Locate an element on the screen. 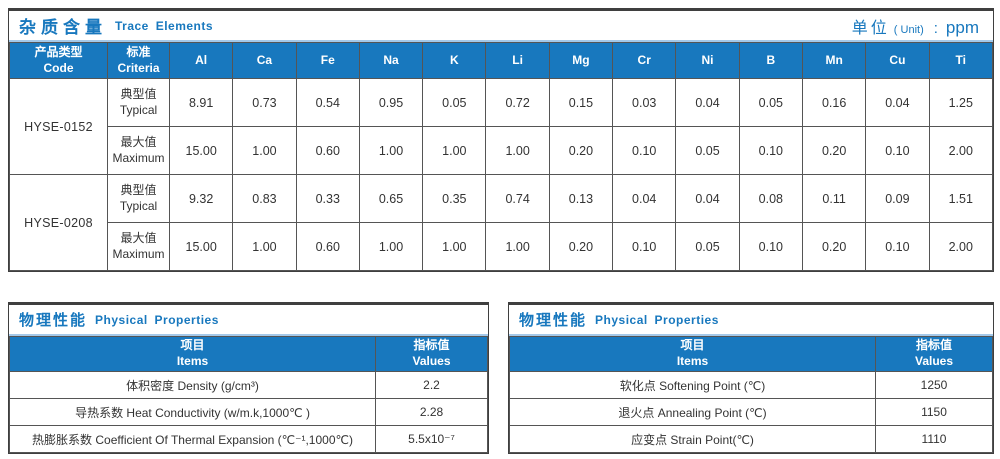  property-value: 1110 is located at coordinates (934, 439).